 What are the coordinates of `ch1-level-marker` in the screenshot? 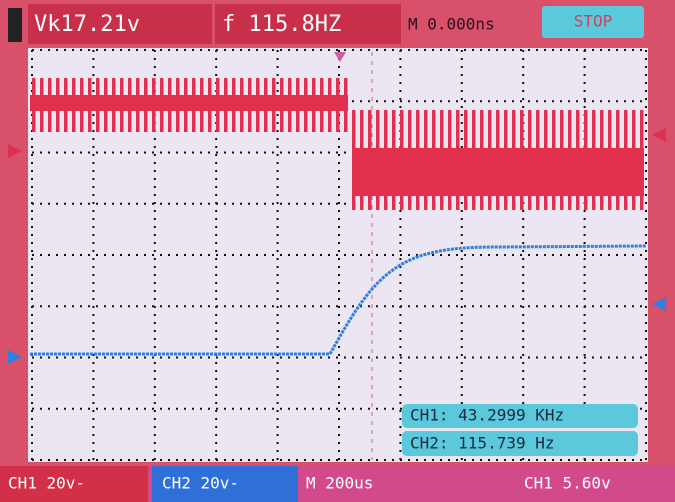 It's located at (15, 151).